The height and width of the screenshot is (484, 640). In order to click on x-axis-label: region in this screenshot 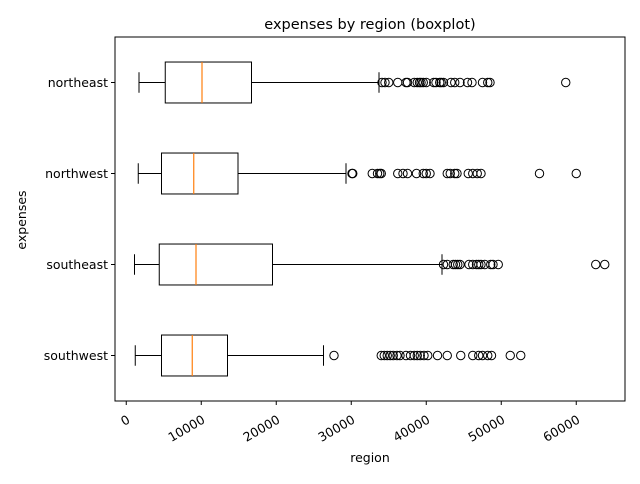, I will do `click(370, 457)`.